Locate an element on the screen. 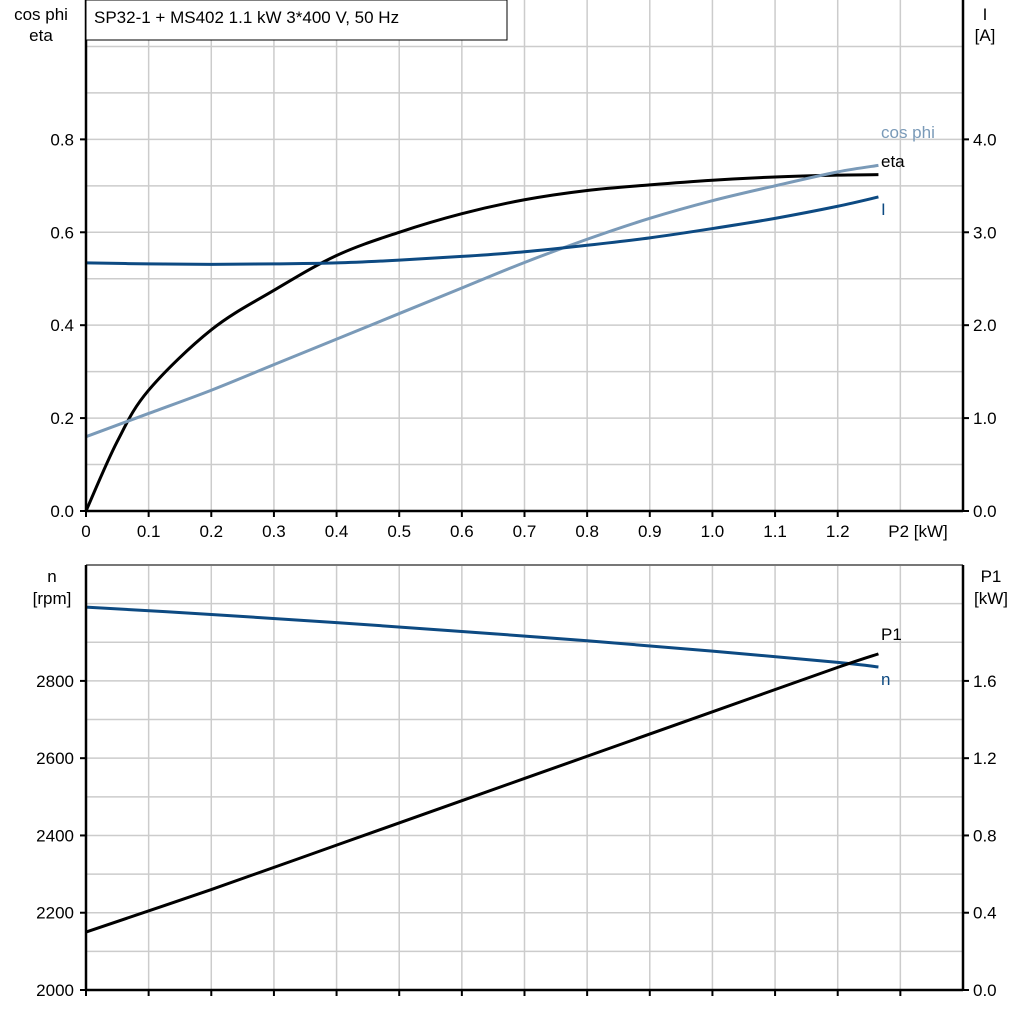 This screenshot has height=1029, width=1024. left-tick-label: 0.4 is located at coordinates (62, 325).